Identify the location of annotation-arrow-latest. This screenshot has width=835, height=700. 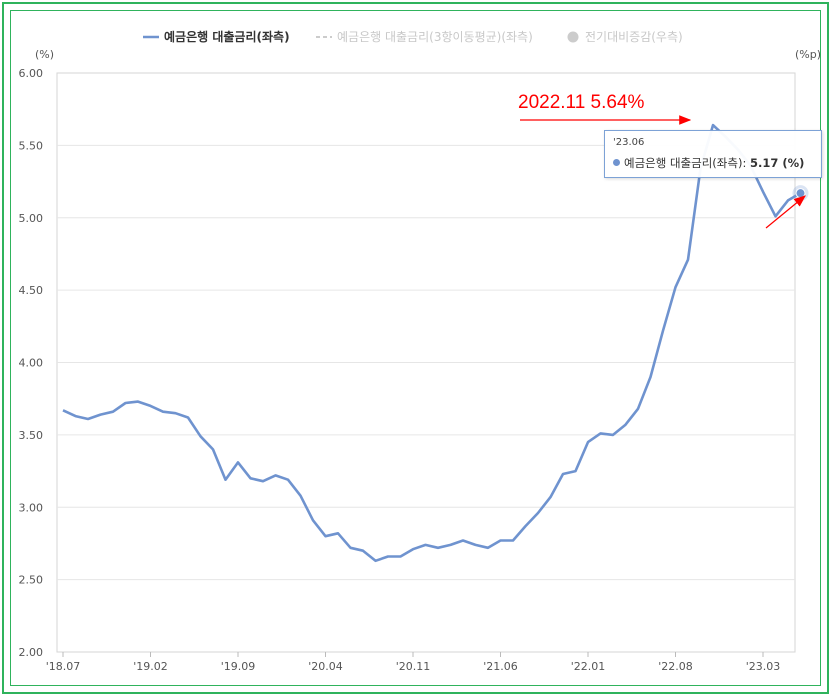
(785, 212).